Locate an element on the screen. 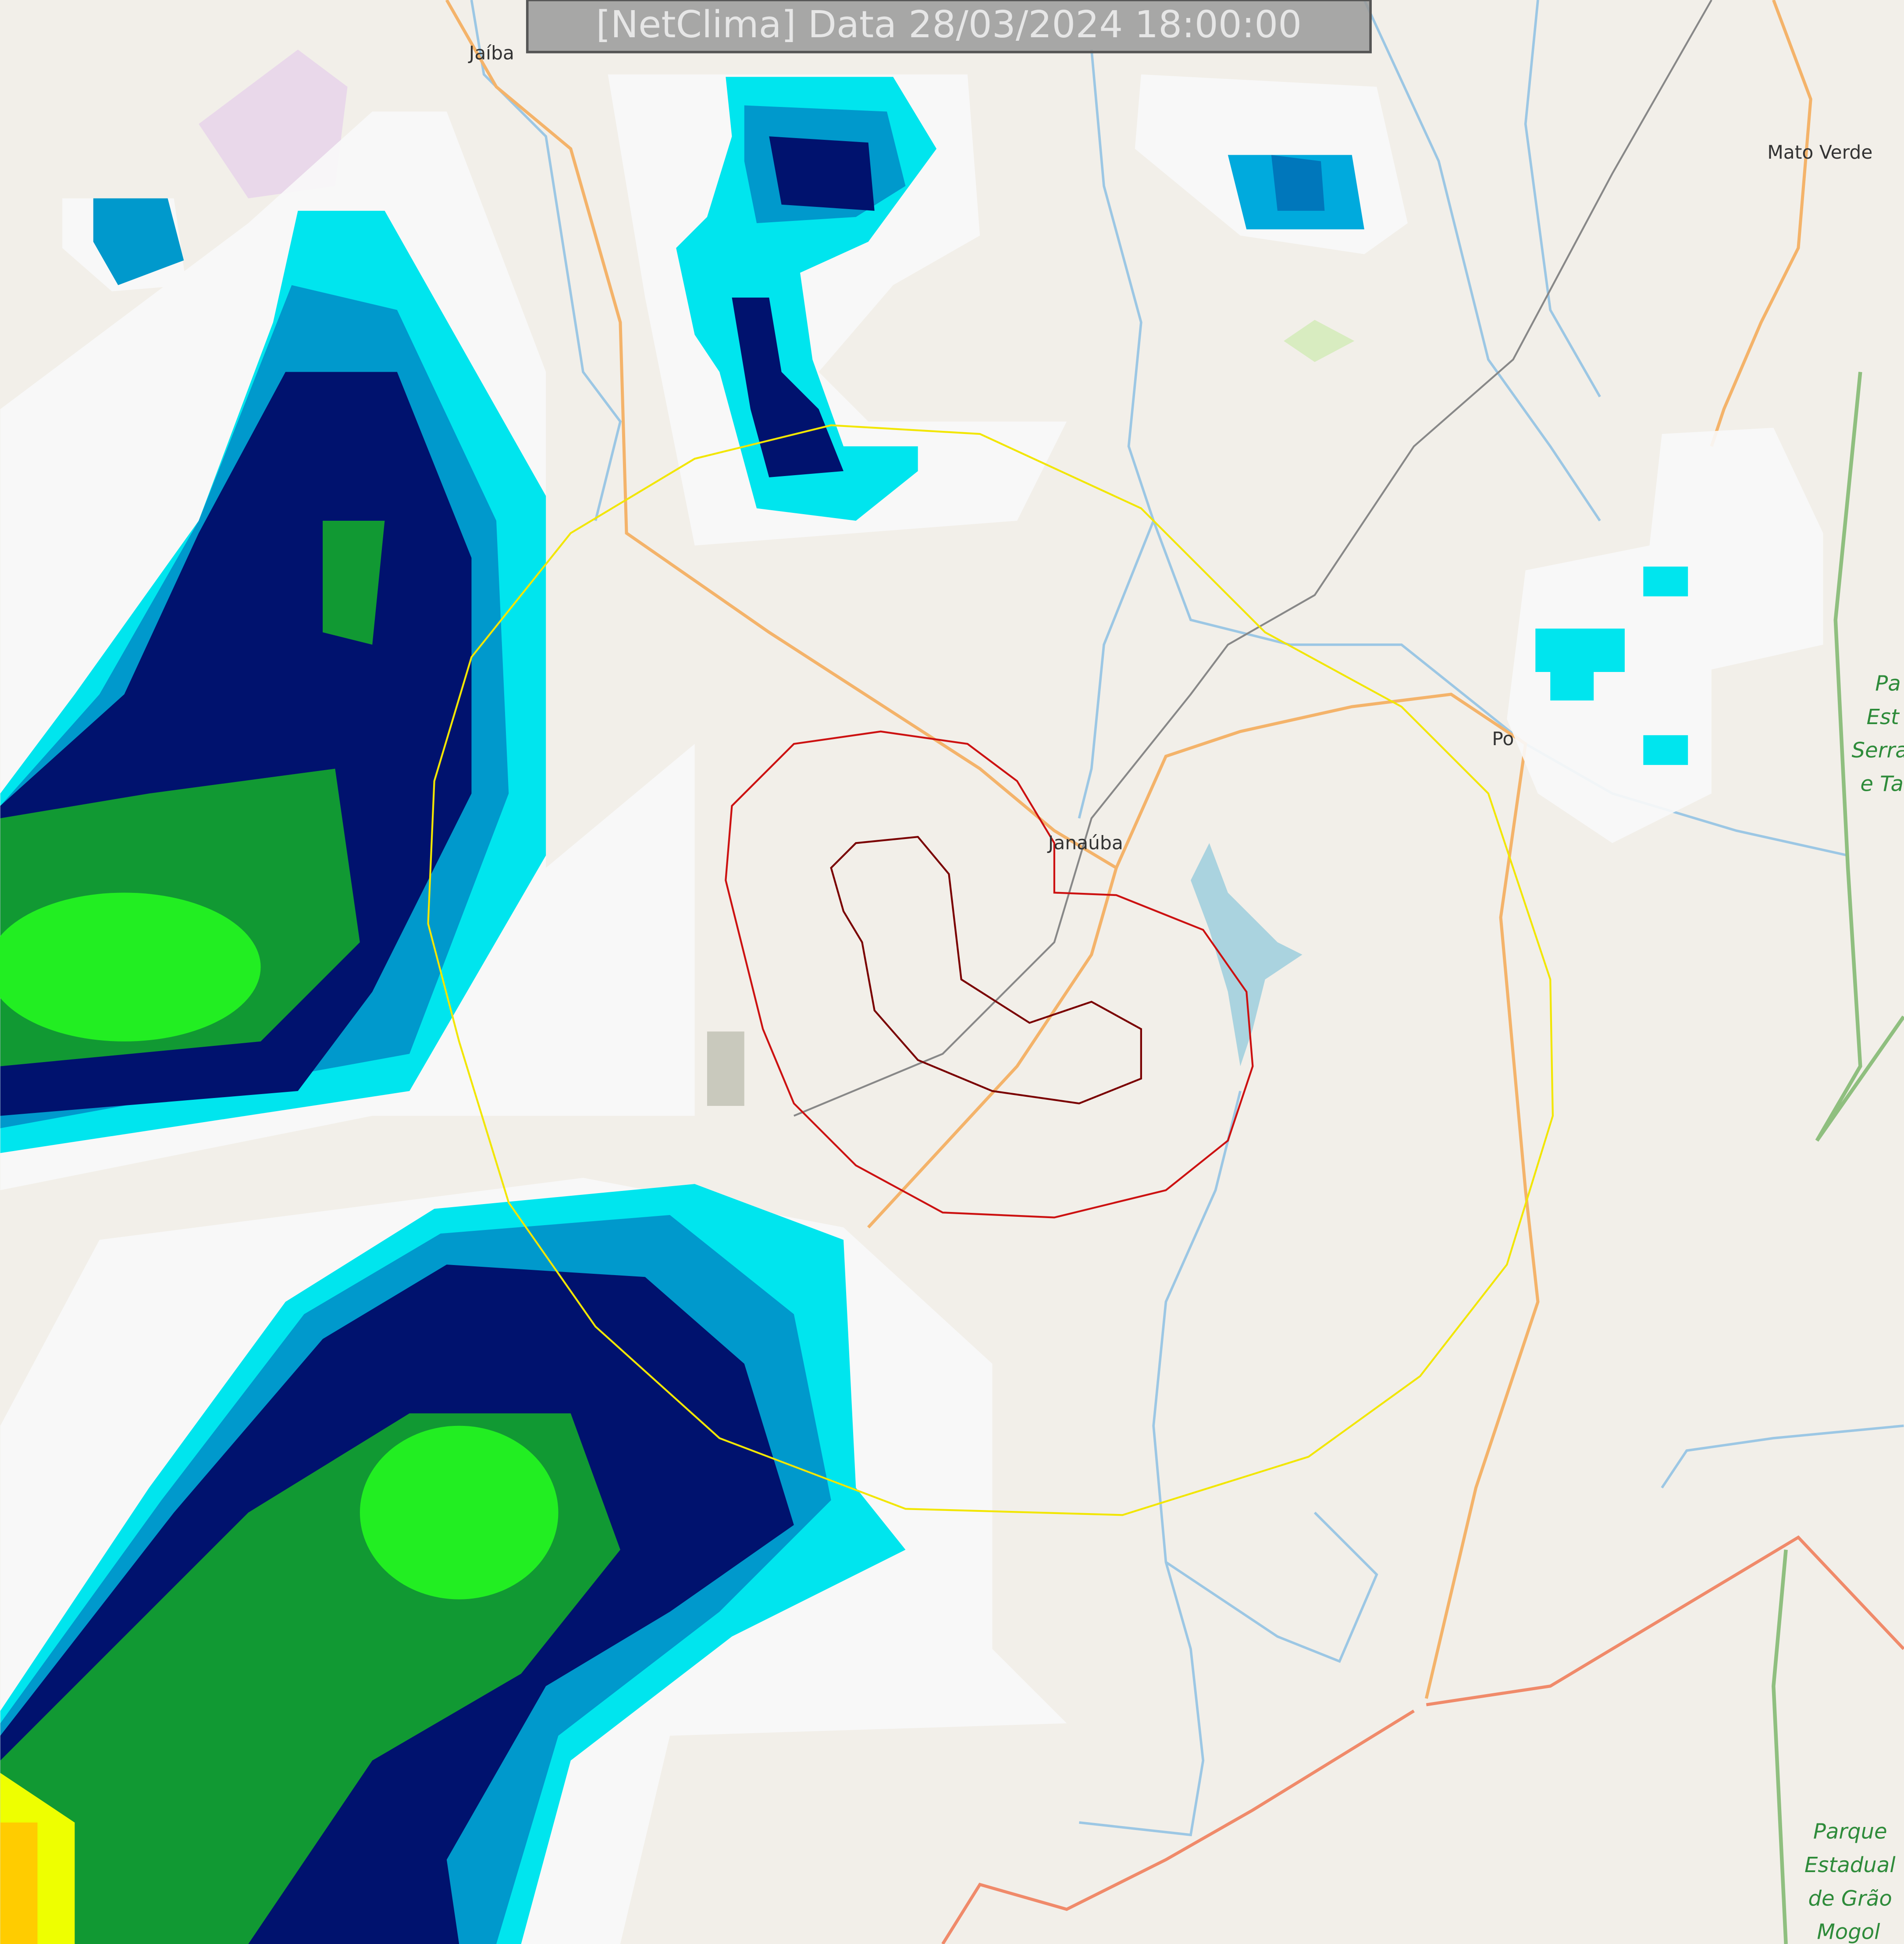  alert-area-inner is located at coordinates (986, 970).